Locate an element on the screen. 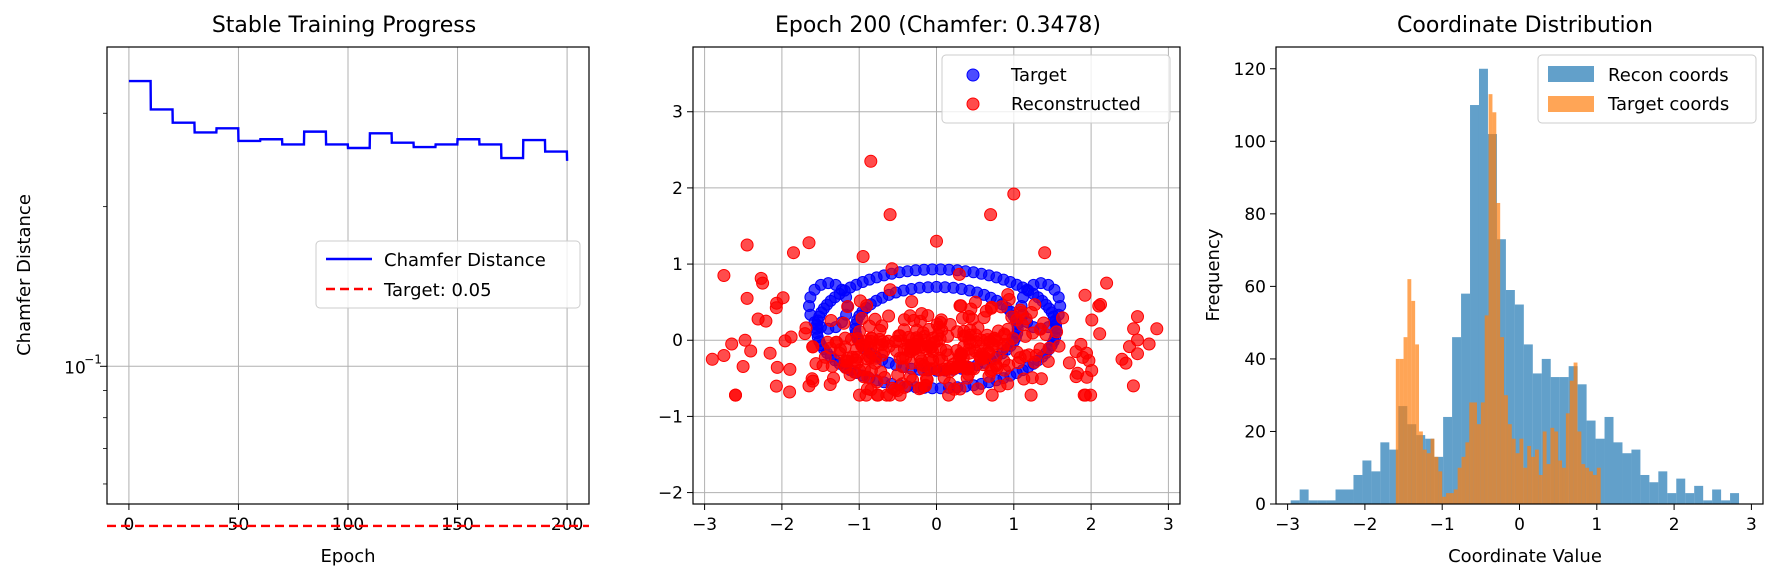 This screenshot has width=1783, height=581. chart-title-3: Coordinate Distribution is located at coordinates (1525, 25).